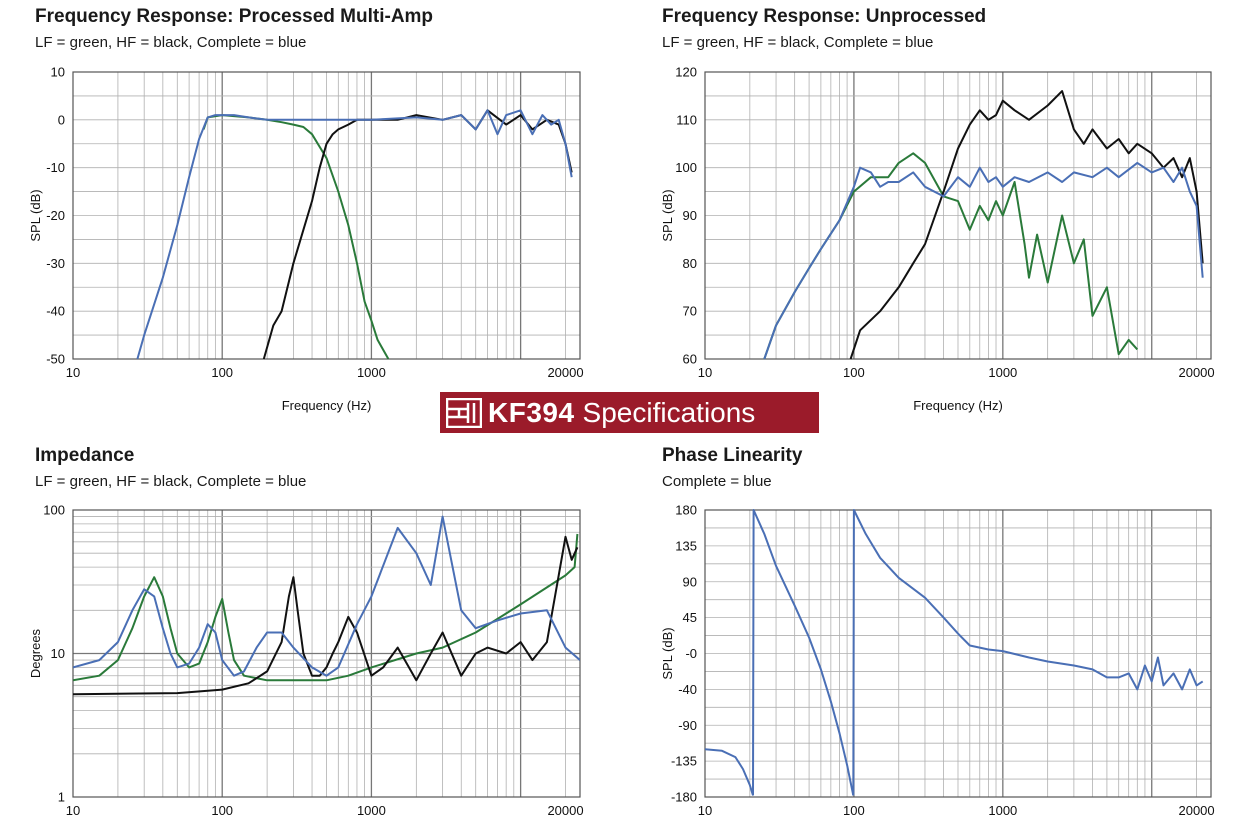 The image size is (1241, 830). I want to click on y-tick-label: 60, so click(690, 359).